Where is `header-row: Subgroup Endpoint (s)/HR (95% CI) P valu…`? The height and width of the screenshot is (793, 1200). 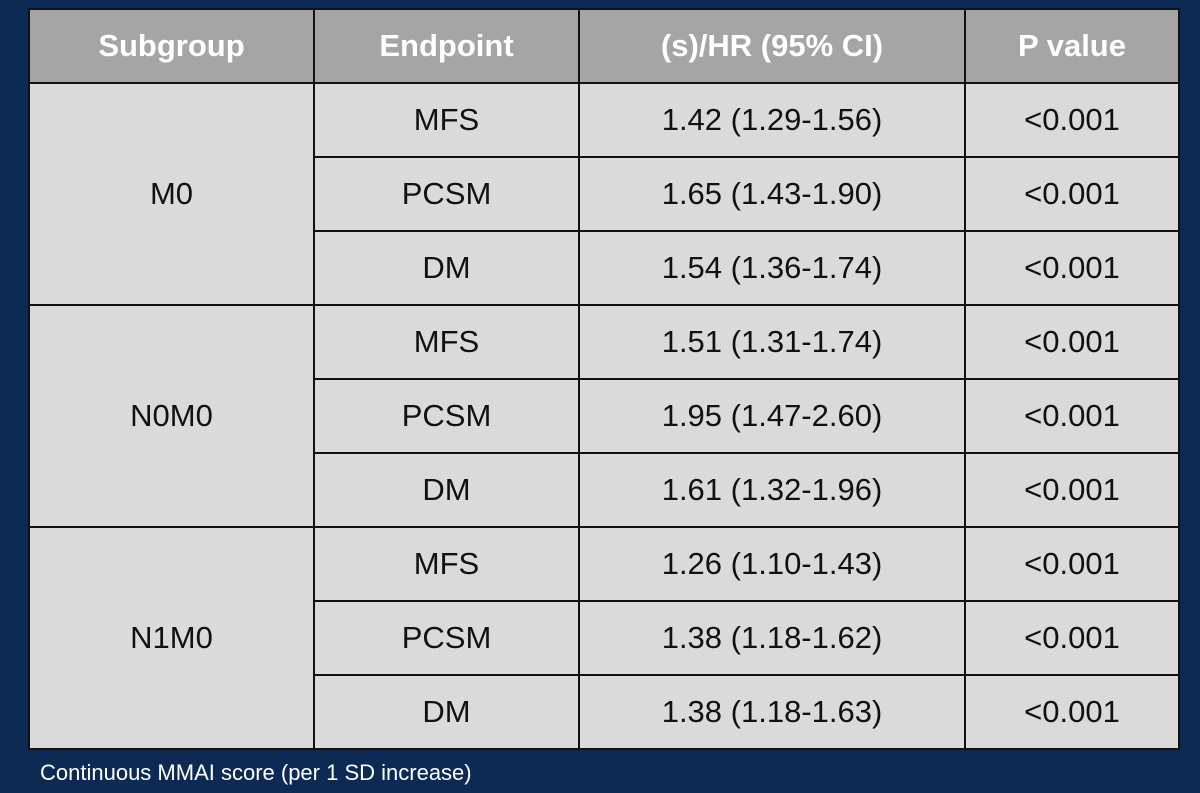
header-row: Subgroup Endpoint (s)/HR (95% CI) P valu… is located at coordinates (604, 46).